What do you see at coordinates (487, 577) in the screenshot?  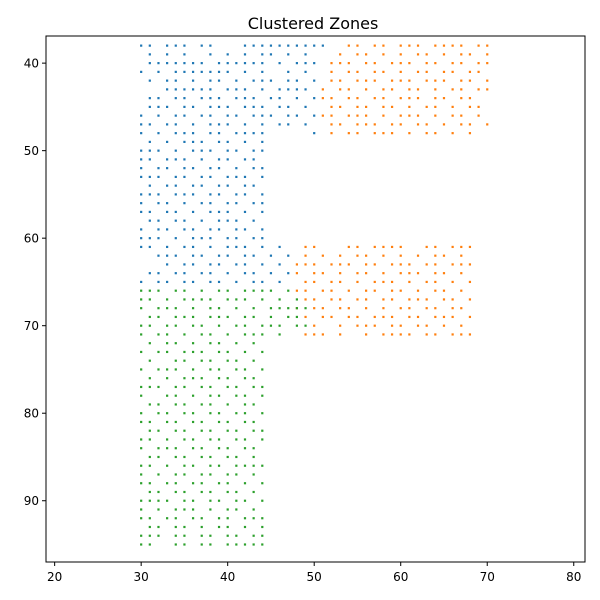 I see `x-tick-label: 70` at bounding box center [487, 577].